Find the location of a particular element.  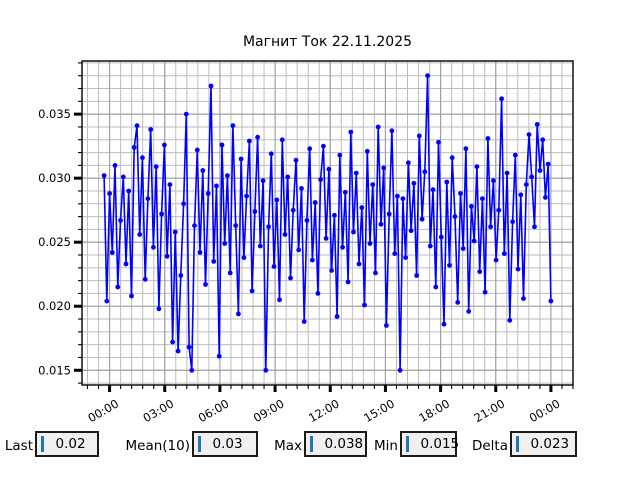

stat-value-delta: 0.023 is located at coordinates (550, 444).